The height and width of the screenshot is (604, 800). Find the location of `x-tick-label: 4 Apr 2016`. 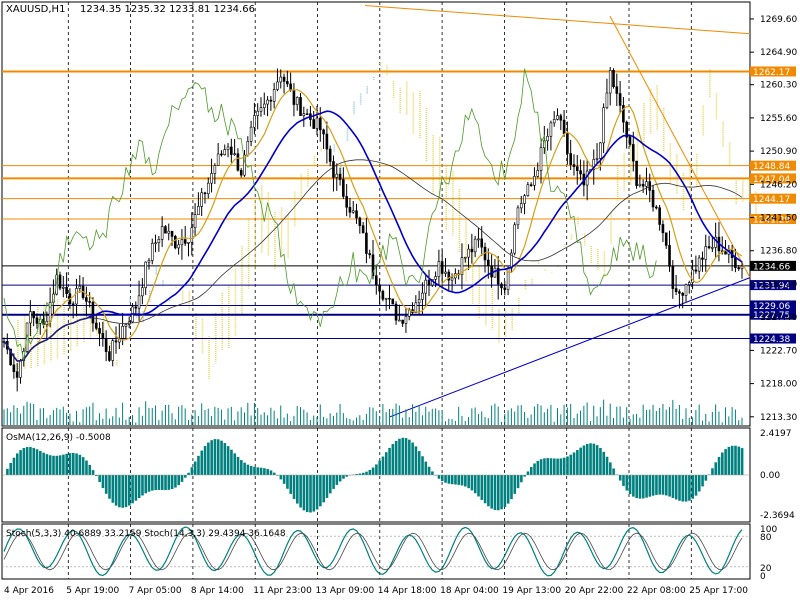

x-tick-label: 4 Apr 2016 is located at coordinates (29, 591).